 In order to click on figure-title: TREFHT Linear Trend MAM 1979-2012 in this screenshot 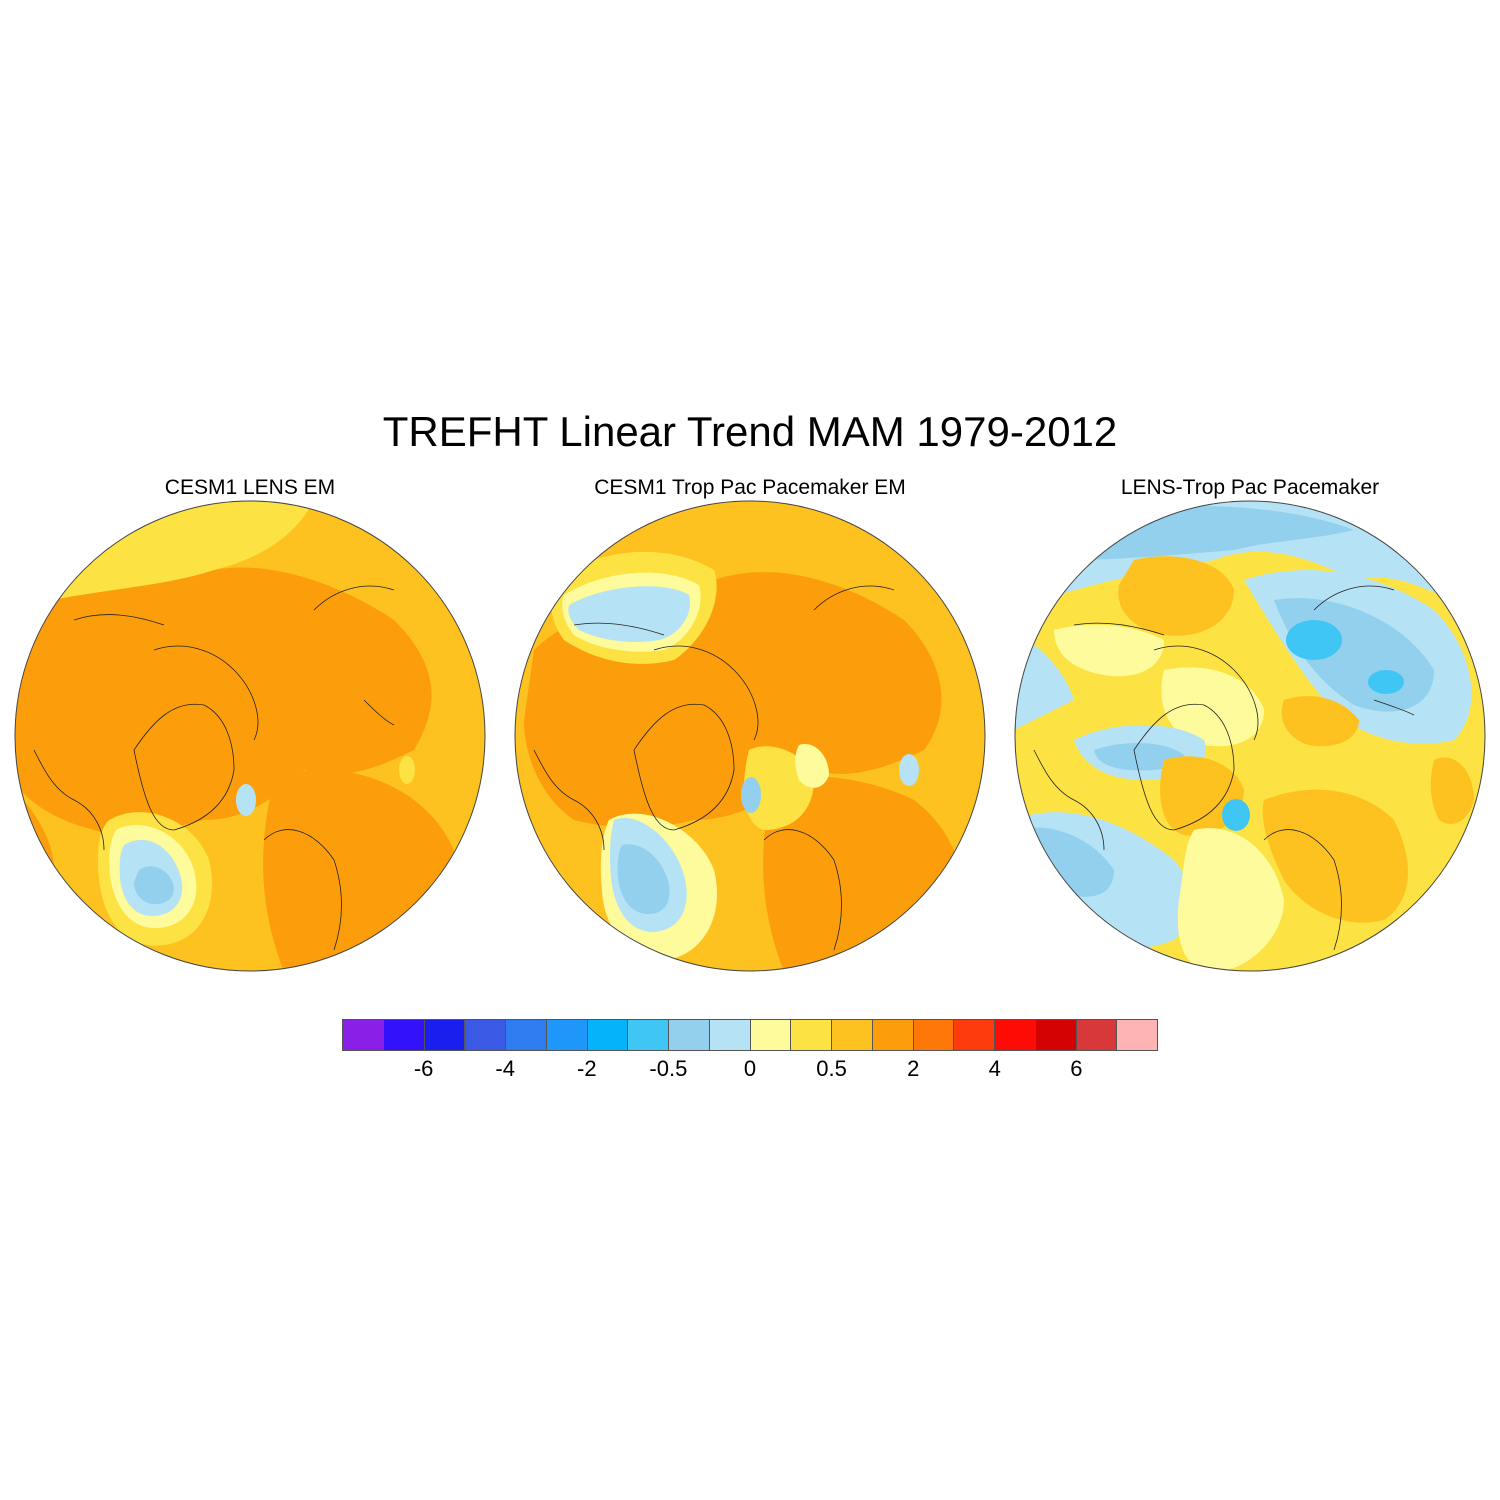, I will do `click(750, 431)`.